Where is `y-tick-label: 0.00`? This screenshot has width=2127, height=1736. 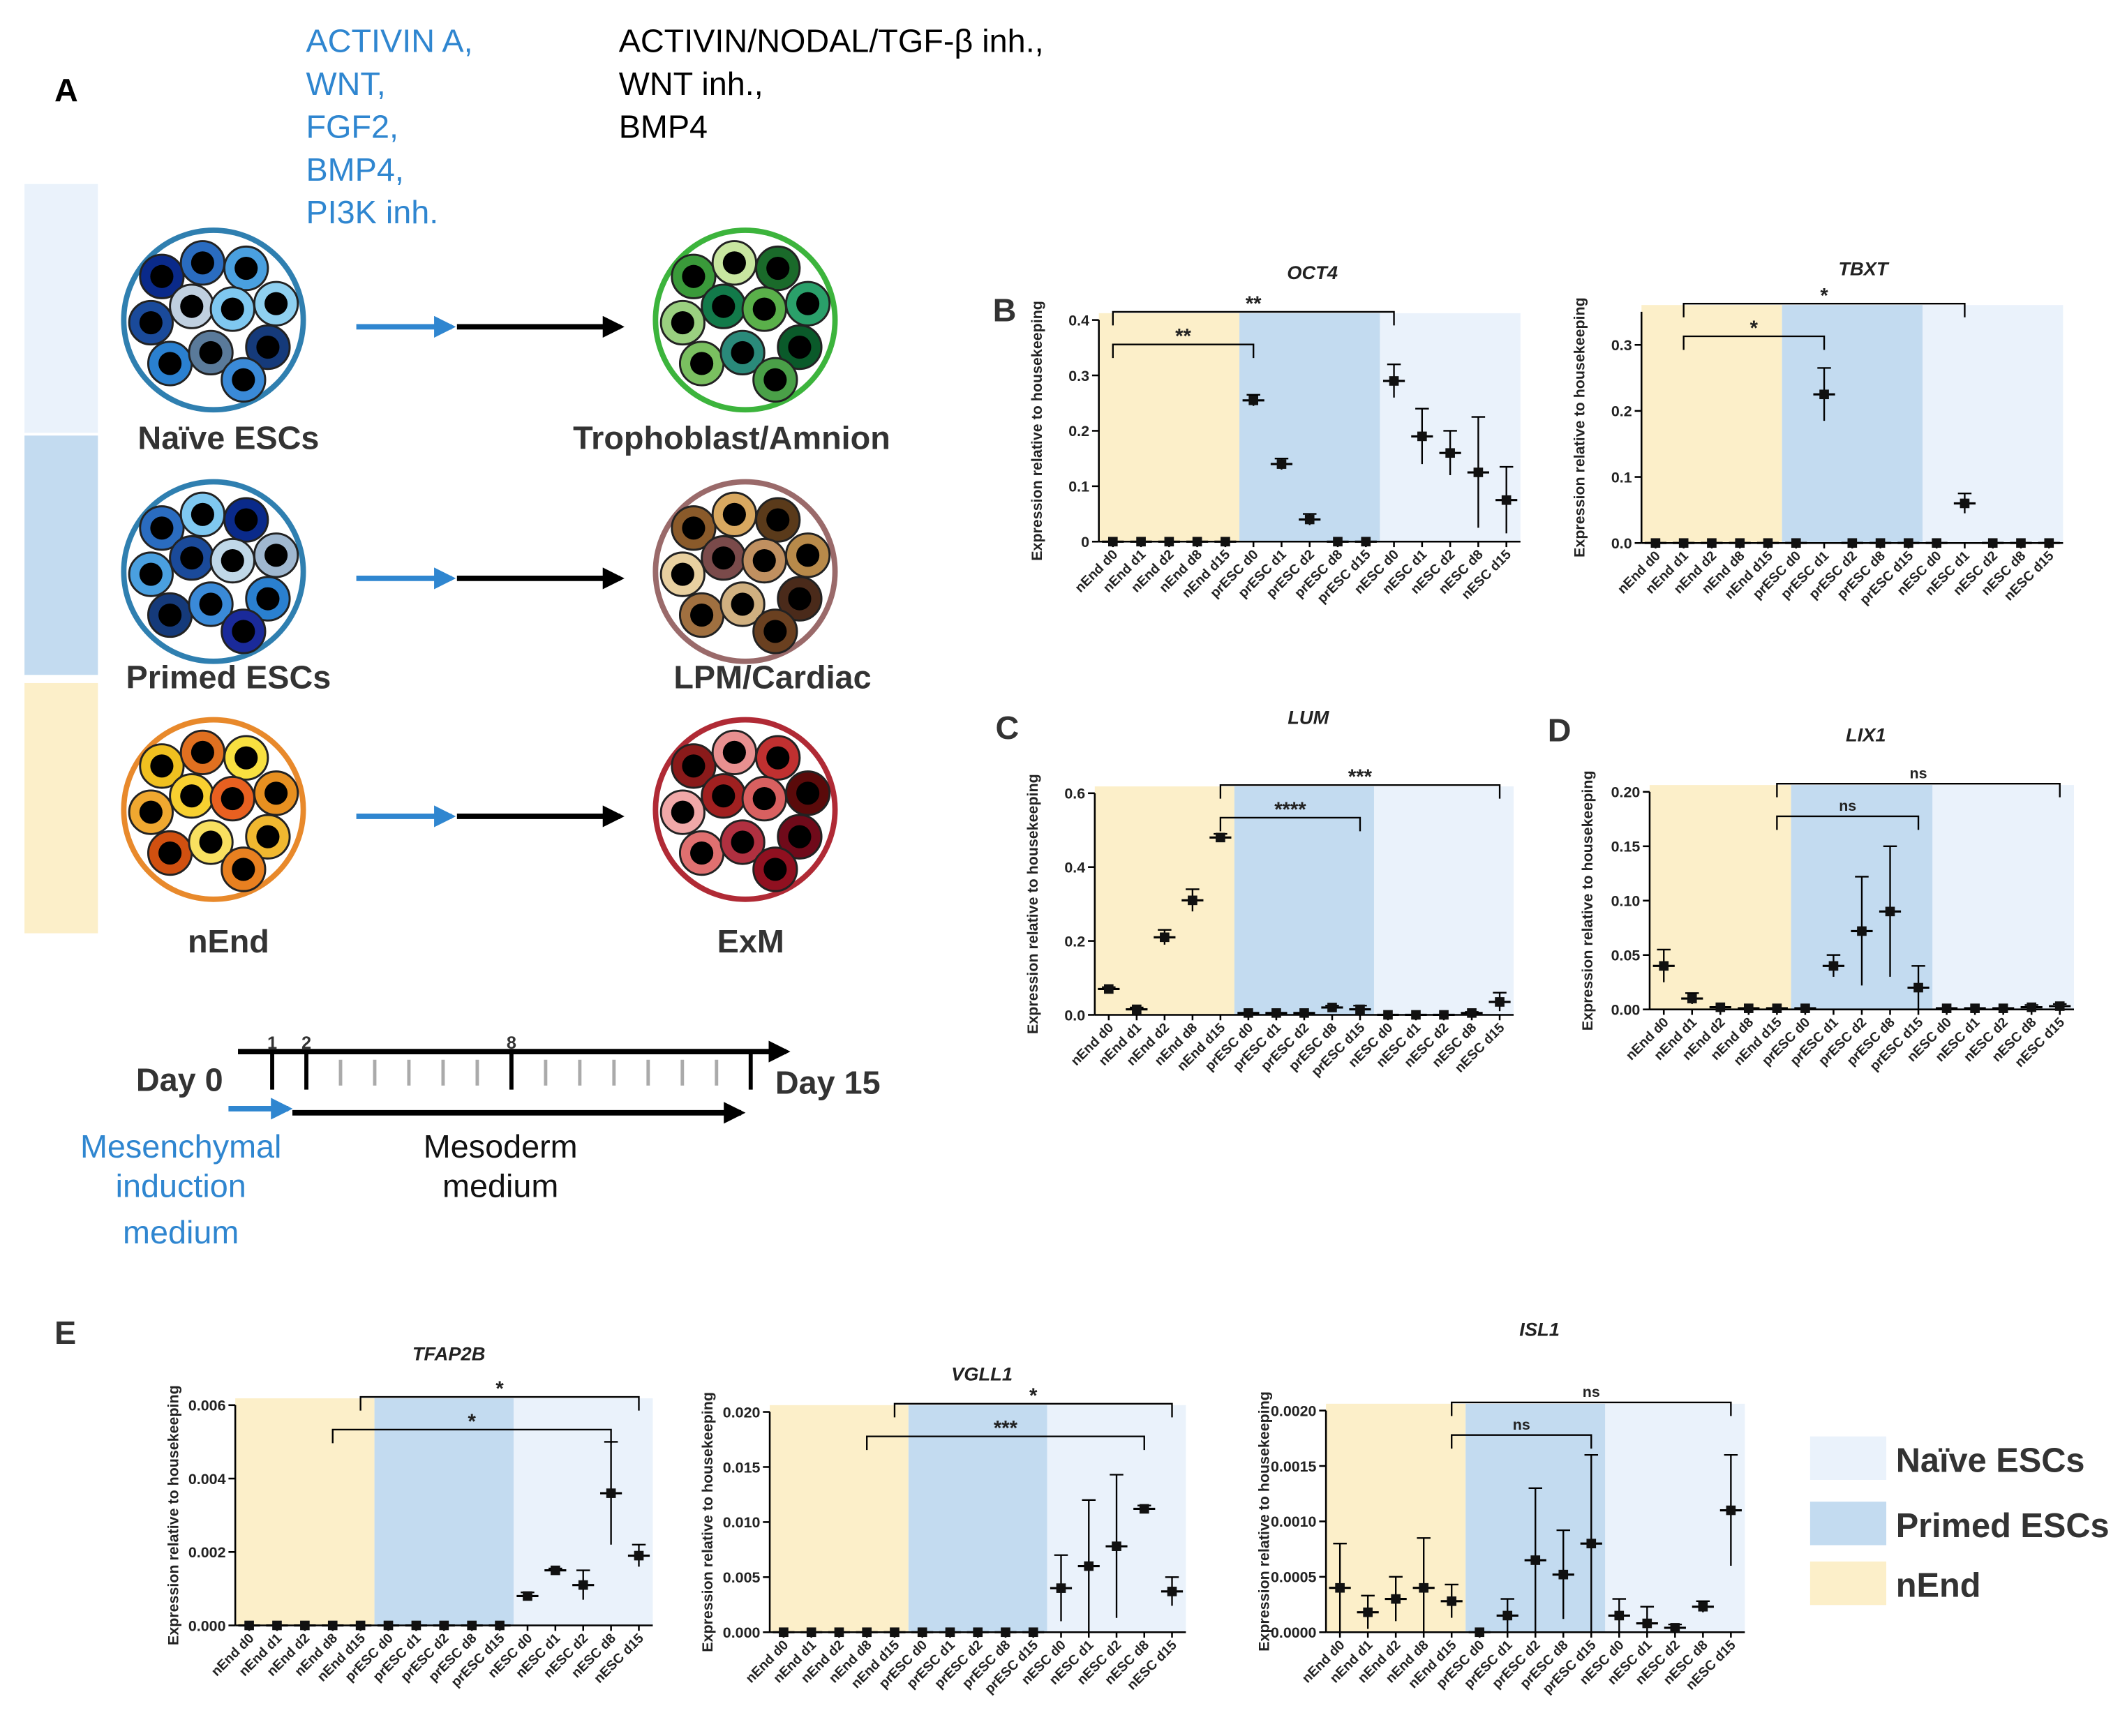
y-tick-label: 0.00 is located at coordinates (1626, 1009).